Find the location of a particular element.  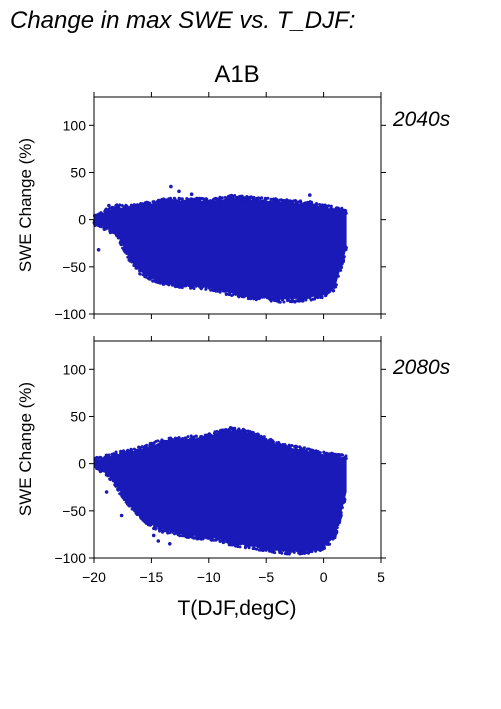

y-tick-label: 50 is located at coordinates (78, 172).